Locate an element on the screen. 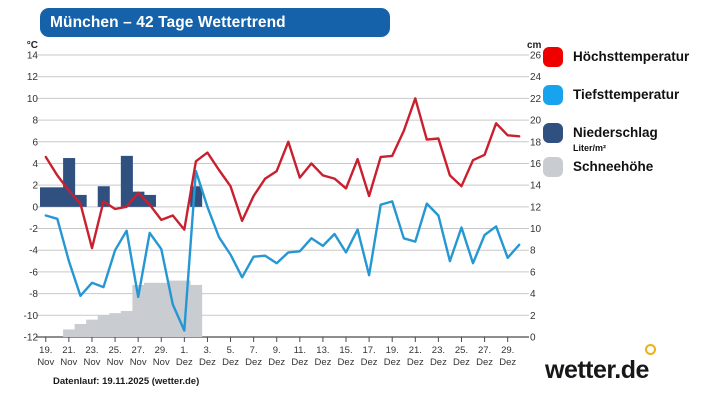 The image size is (717, 403). x-axis-day-label: 5. is located at coordinates (231, 350).